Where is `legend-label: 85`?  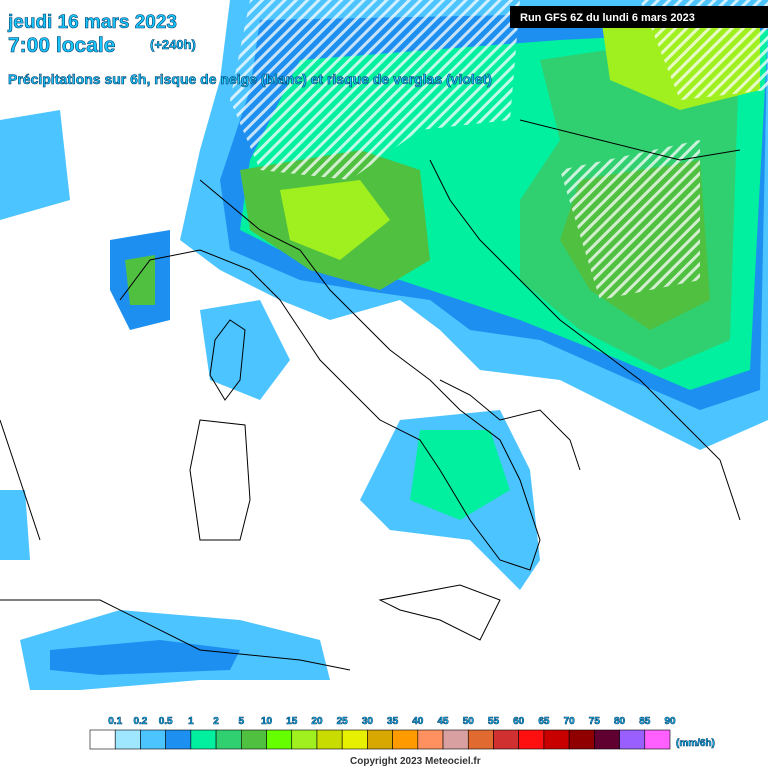 legend-label: 85 is located at coordinates (645, 721).